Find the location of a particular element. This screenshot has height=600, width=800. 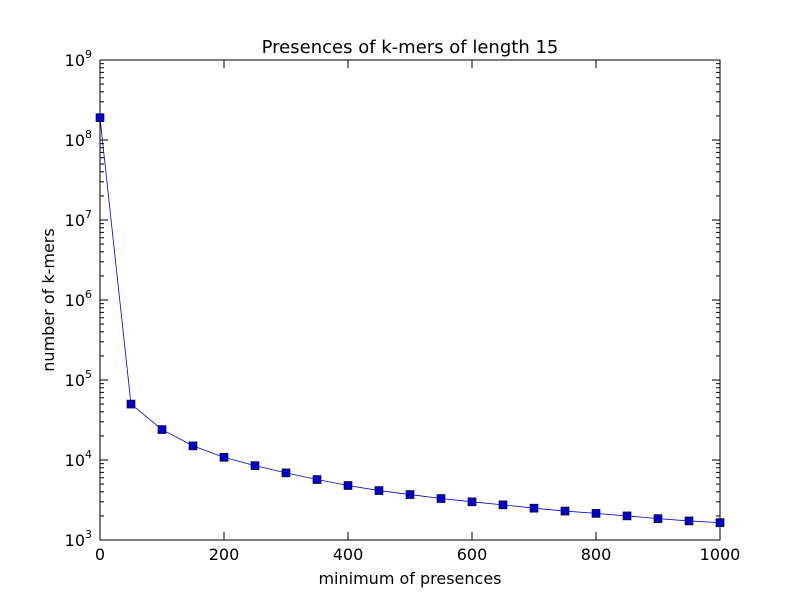

y-tick-label: 10⁵ is located at coordinates (78, 379).